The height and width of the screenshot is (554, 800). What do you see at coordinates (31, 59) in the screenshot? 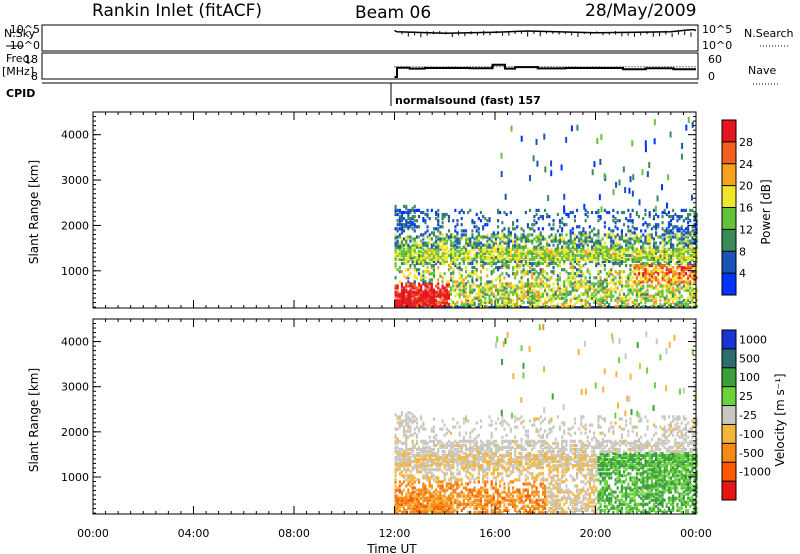
I see `freq-tick-top: 18` at bounding box center [31, 59].